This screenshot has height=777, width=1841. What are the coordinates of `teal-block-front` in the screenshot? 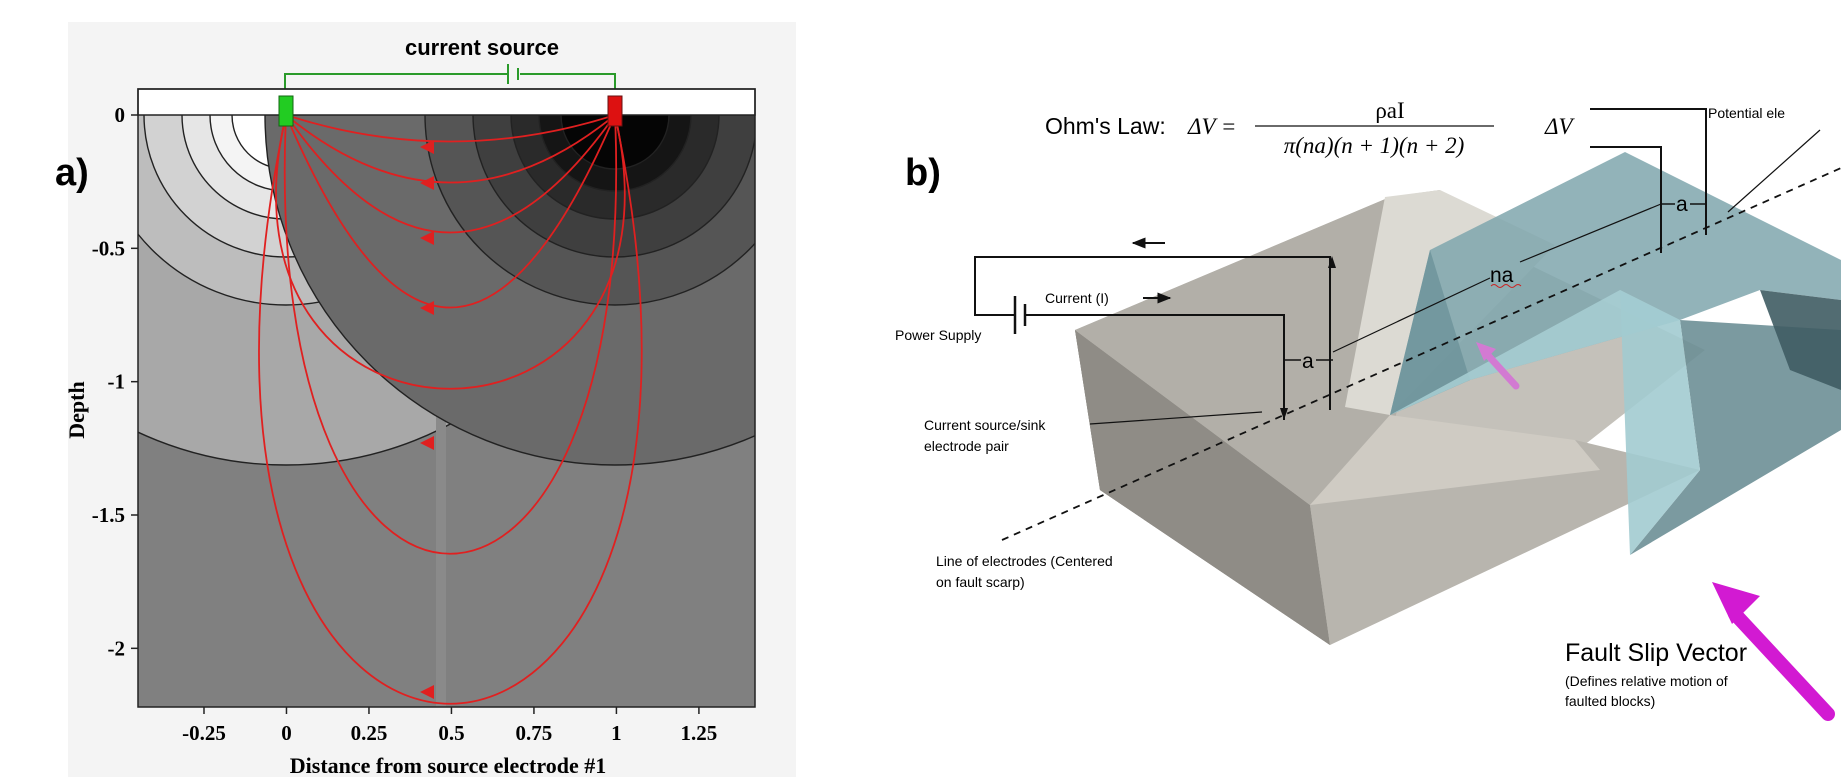 It's located at (1735, 437).